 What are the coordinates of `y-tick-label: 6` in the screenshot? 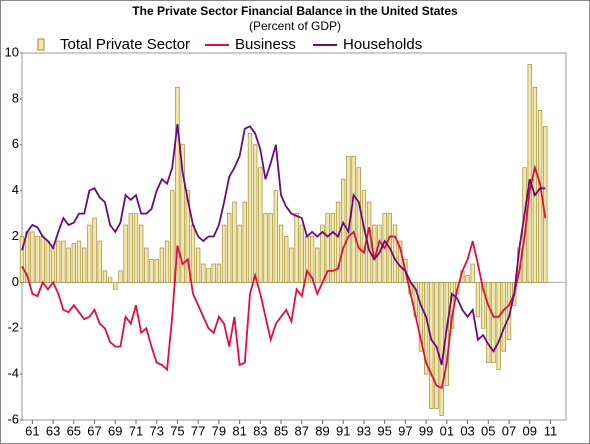 It's located at (15, 143).